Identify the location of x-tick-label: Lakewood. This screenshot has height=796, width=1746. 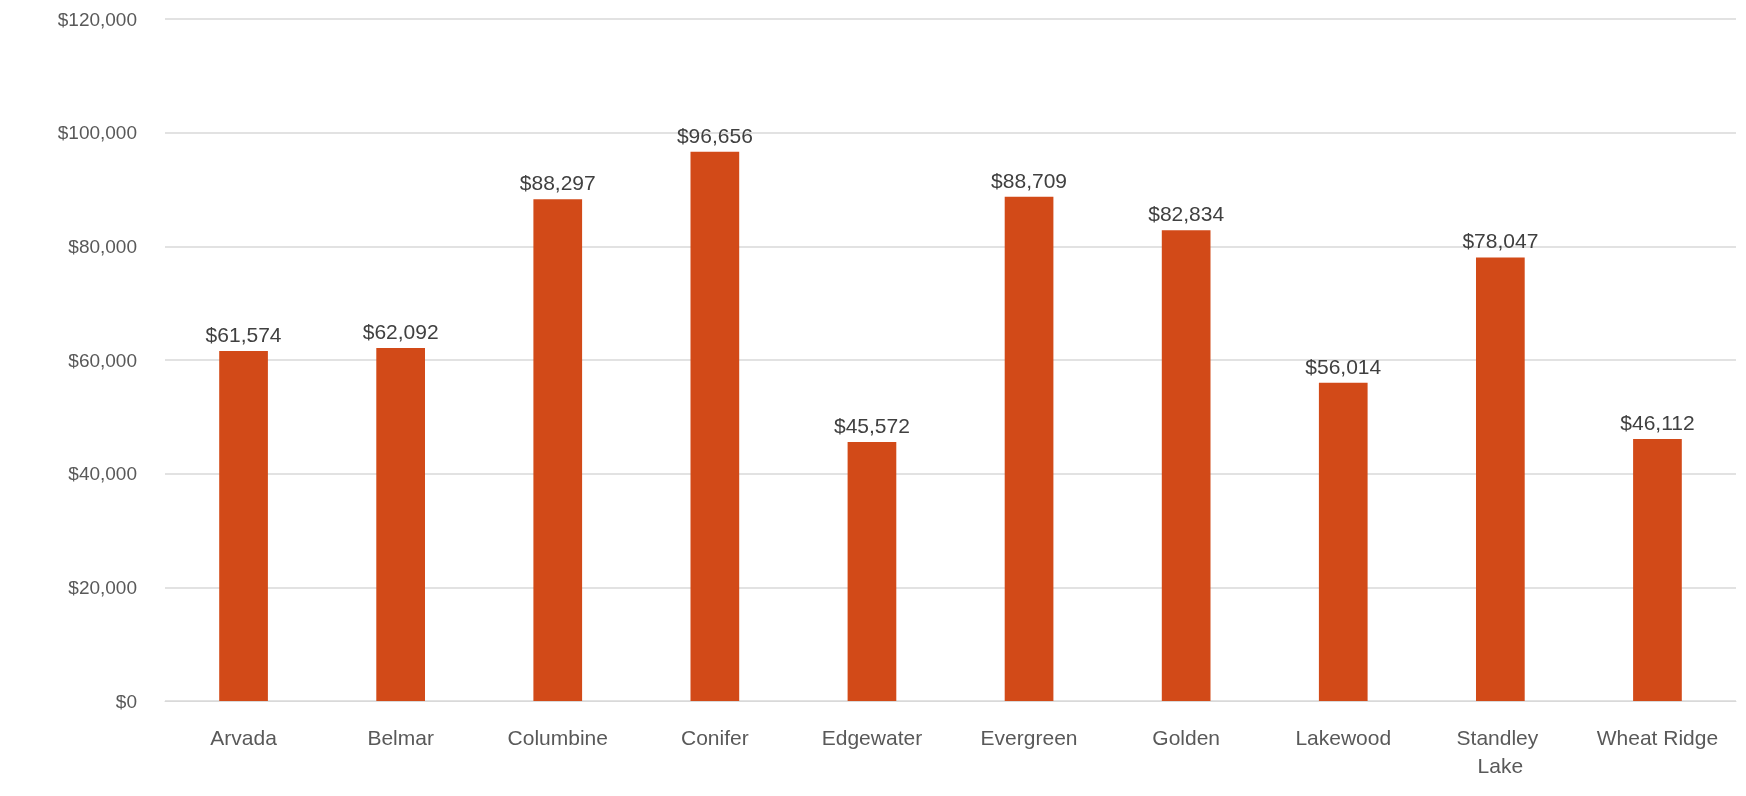
(1343, 737).